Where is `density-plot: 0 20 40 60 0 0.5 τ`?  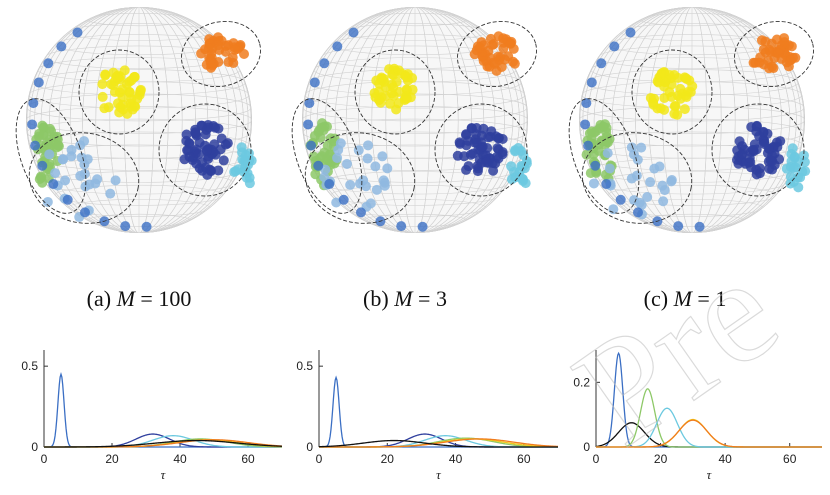
density-plot: 0 20 40 60 0 0.5 τ is located at coordinates (152, 416).